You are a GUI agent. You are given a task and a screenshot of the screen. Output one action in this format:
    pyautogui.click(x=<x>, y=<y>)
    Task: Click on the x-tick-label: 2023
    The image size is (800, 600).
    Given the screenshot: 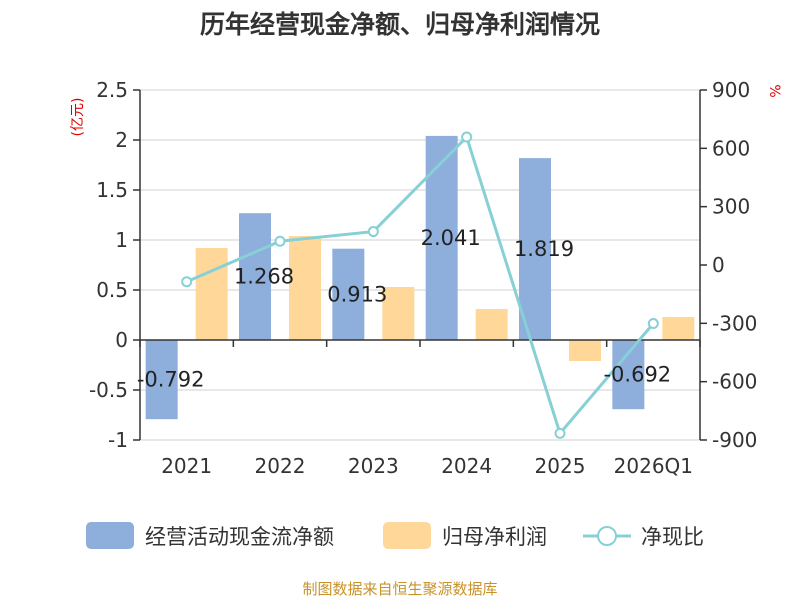 What is the action you would take?
    pyautogui.click(x=373, y=466)
    